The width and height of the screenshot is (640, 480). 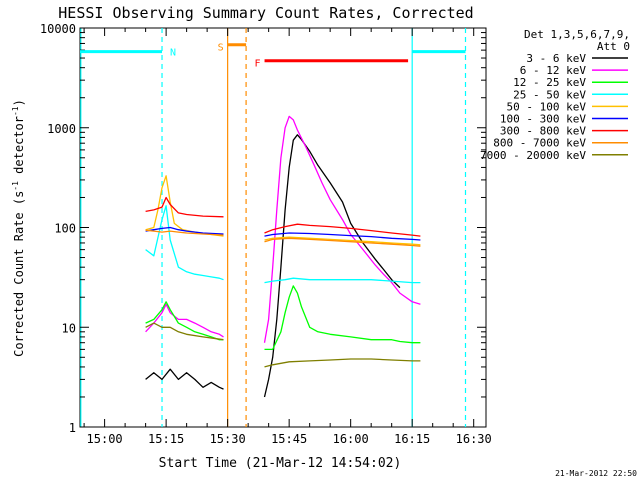 What do you see at coordinates (596, 473) in the screenshot?
I see `footer-timestamp: 21-Mar-2012 22:50` at bounding box center [596, 473].